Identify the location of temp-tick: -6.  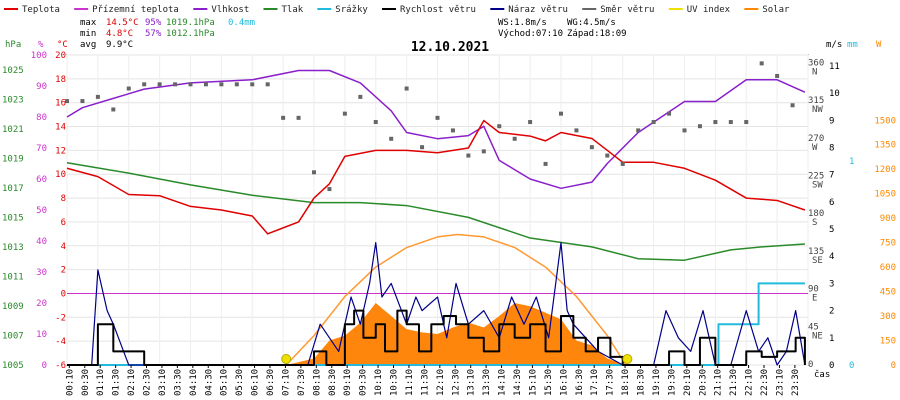
(60, 366).